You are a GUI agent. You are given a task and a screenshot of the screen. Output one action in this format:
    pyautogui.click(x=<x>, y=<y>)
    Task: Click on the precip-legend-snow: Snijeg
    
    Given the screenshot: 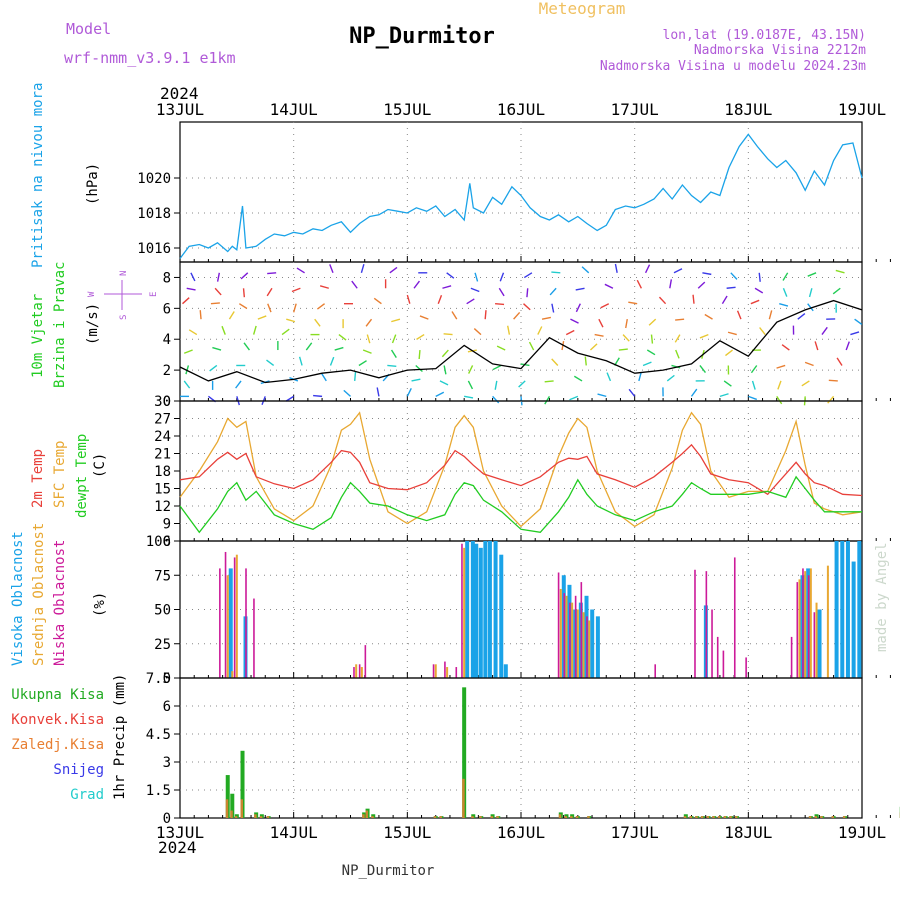 What is the action you would take?
    pyautogui.click(x=78, y=770)
    